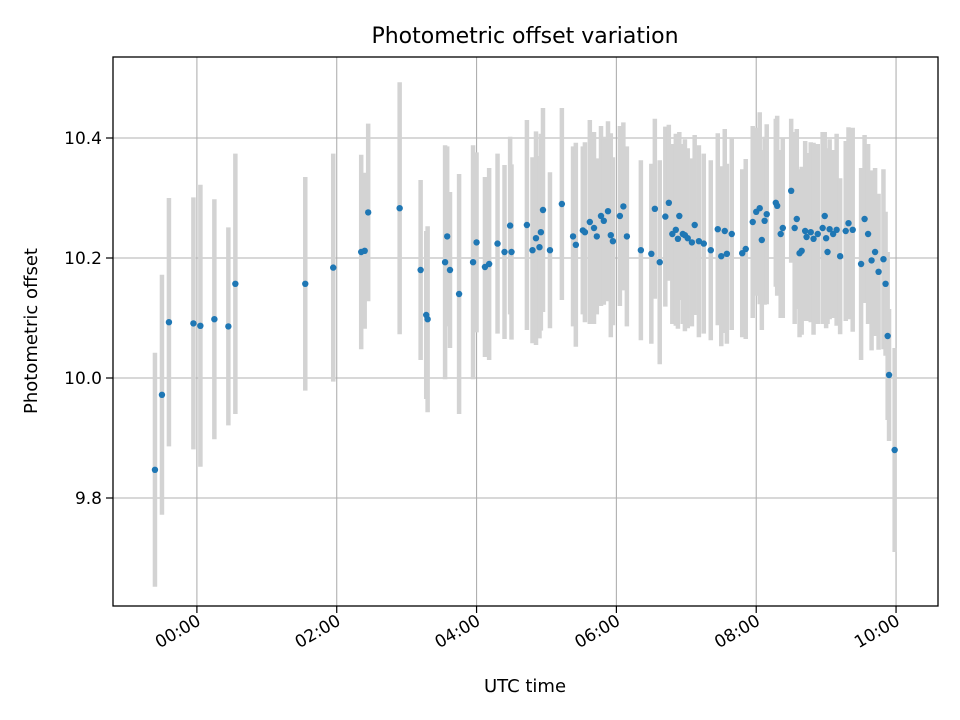 The height and width of the screenshot is (720, 960). Describe the element at coordinates (83, 259) in the screenshot. I see `y-tick-label: 10.2` at that location.